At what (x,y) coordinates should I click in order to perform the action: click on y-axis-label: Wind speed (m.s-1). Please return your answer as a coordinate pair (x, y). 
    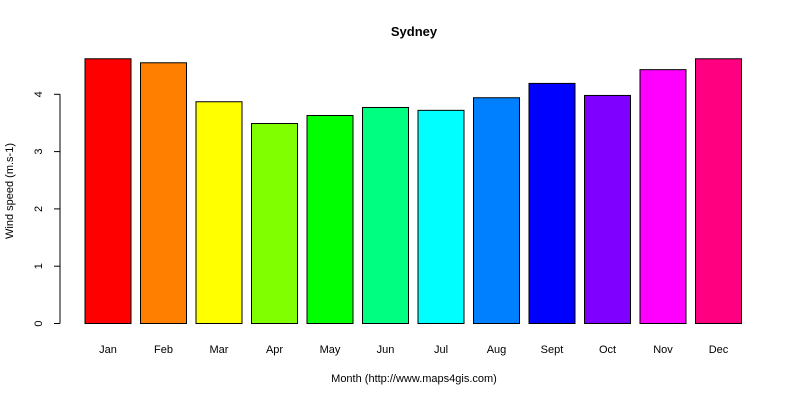
    Looking at the image, I should click on (10, 191).